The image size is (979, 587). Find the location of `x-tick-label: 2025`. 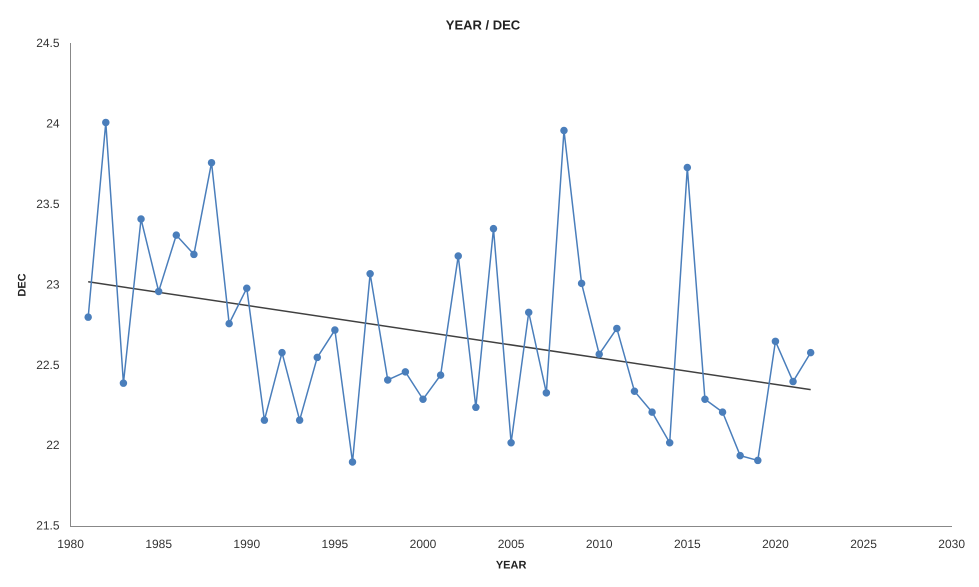

x-tick-label: 2025 is located at coordinates (864, 543).